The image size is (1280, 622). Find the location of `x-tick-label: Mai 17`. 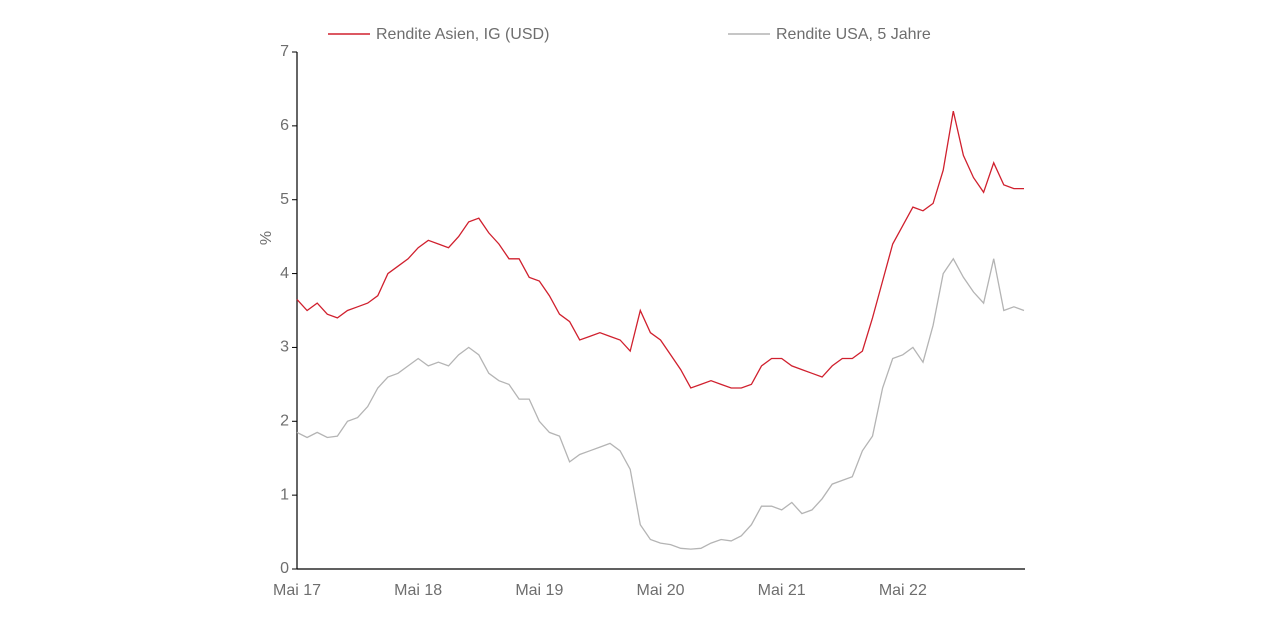

x-tick-label: Mai 17 is located at coordinates (297, 590).